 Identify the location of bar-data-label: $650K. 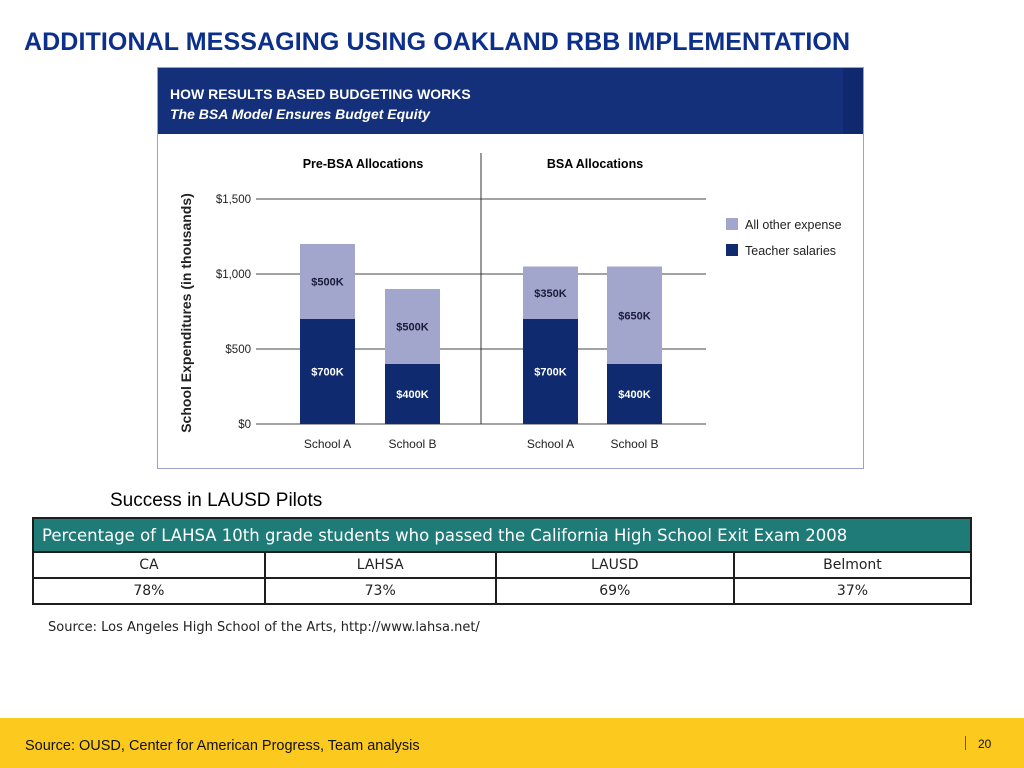
(634, 316).